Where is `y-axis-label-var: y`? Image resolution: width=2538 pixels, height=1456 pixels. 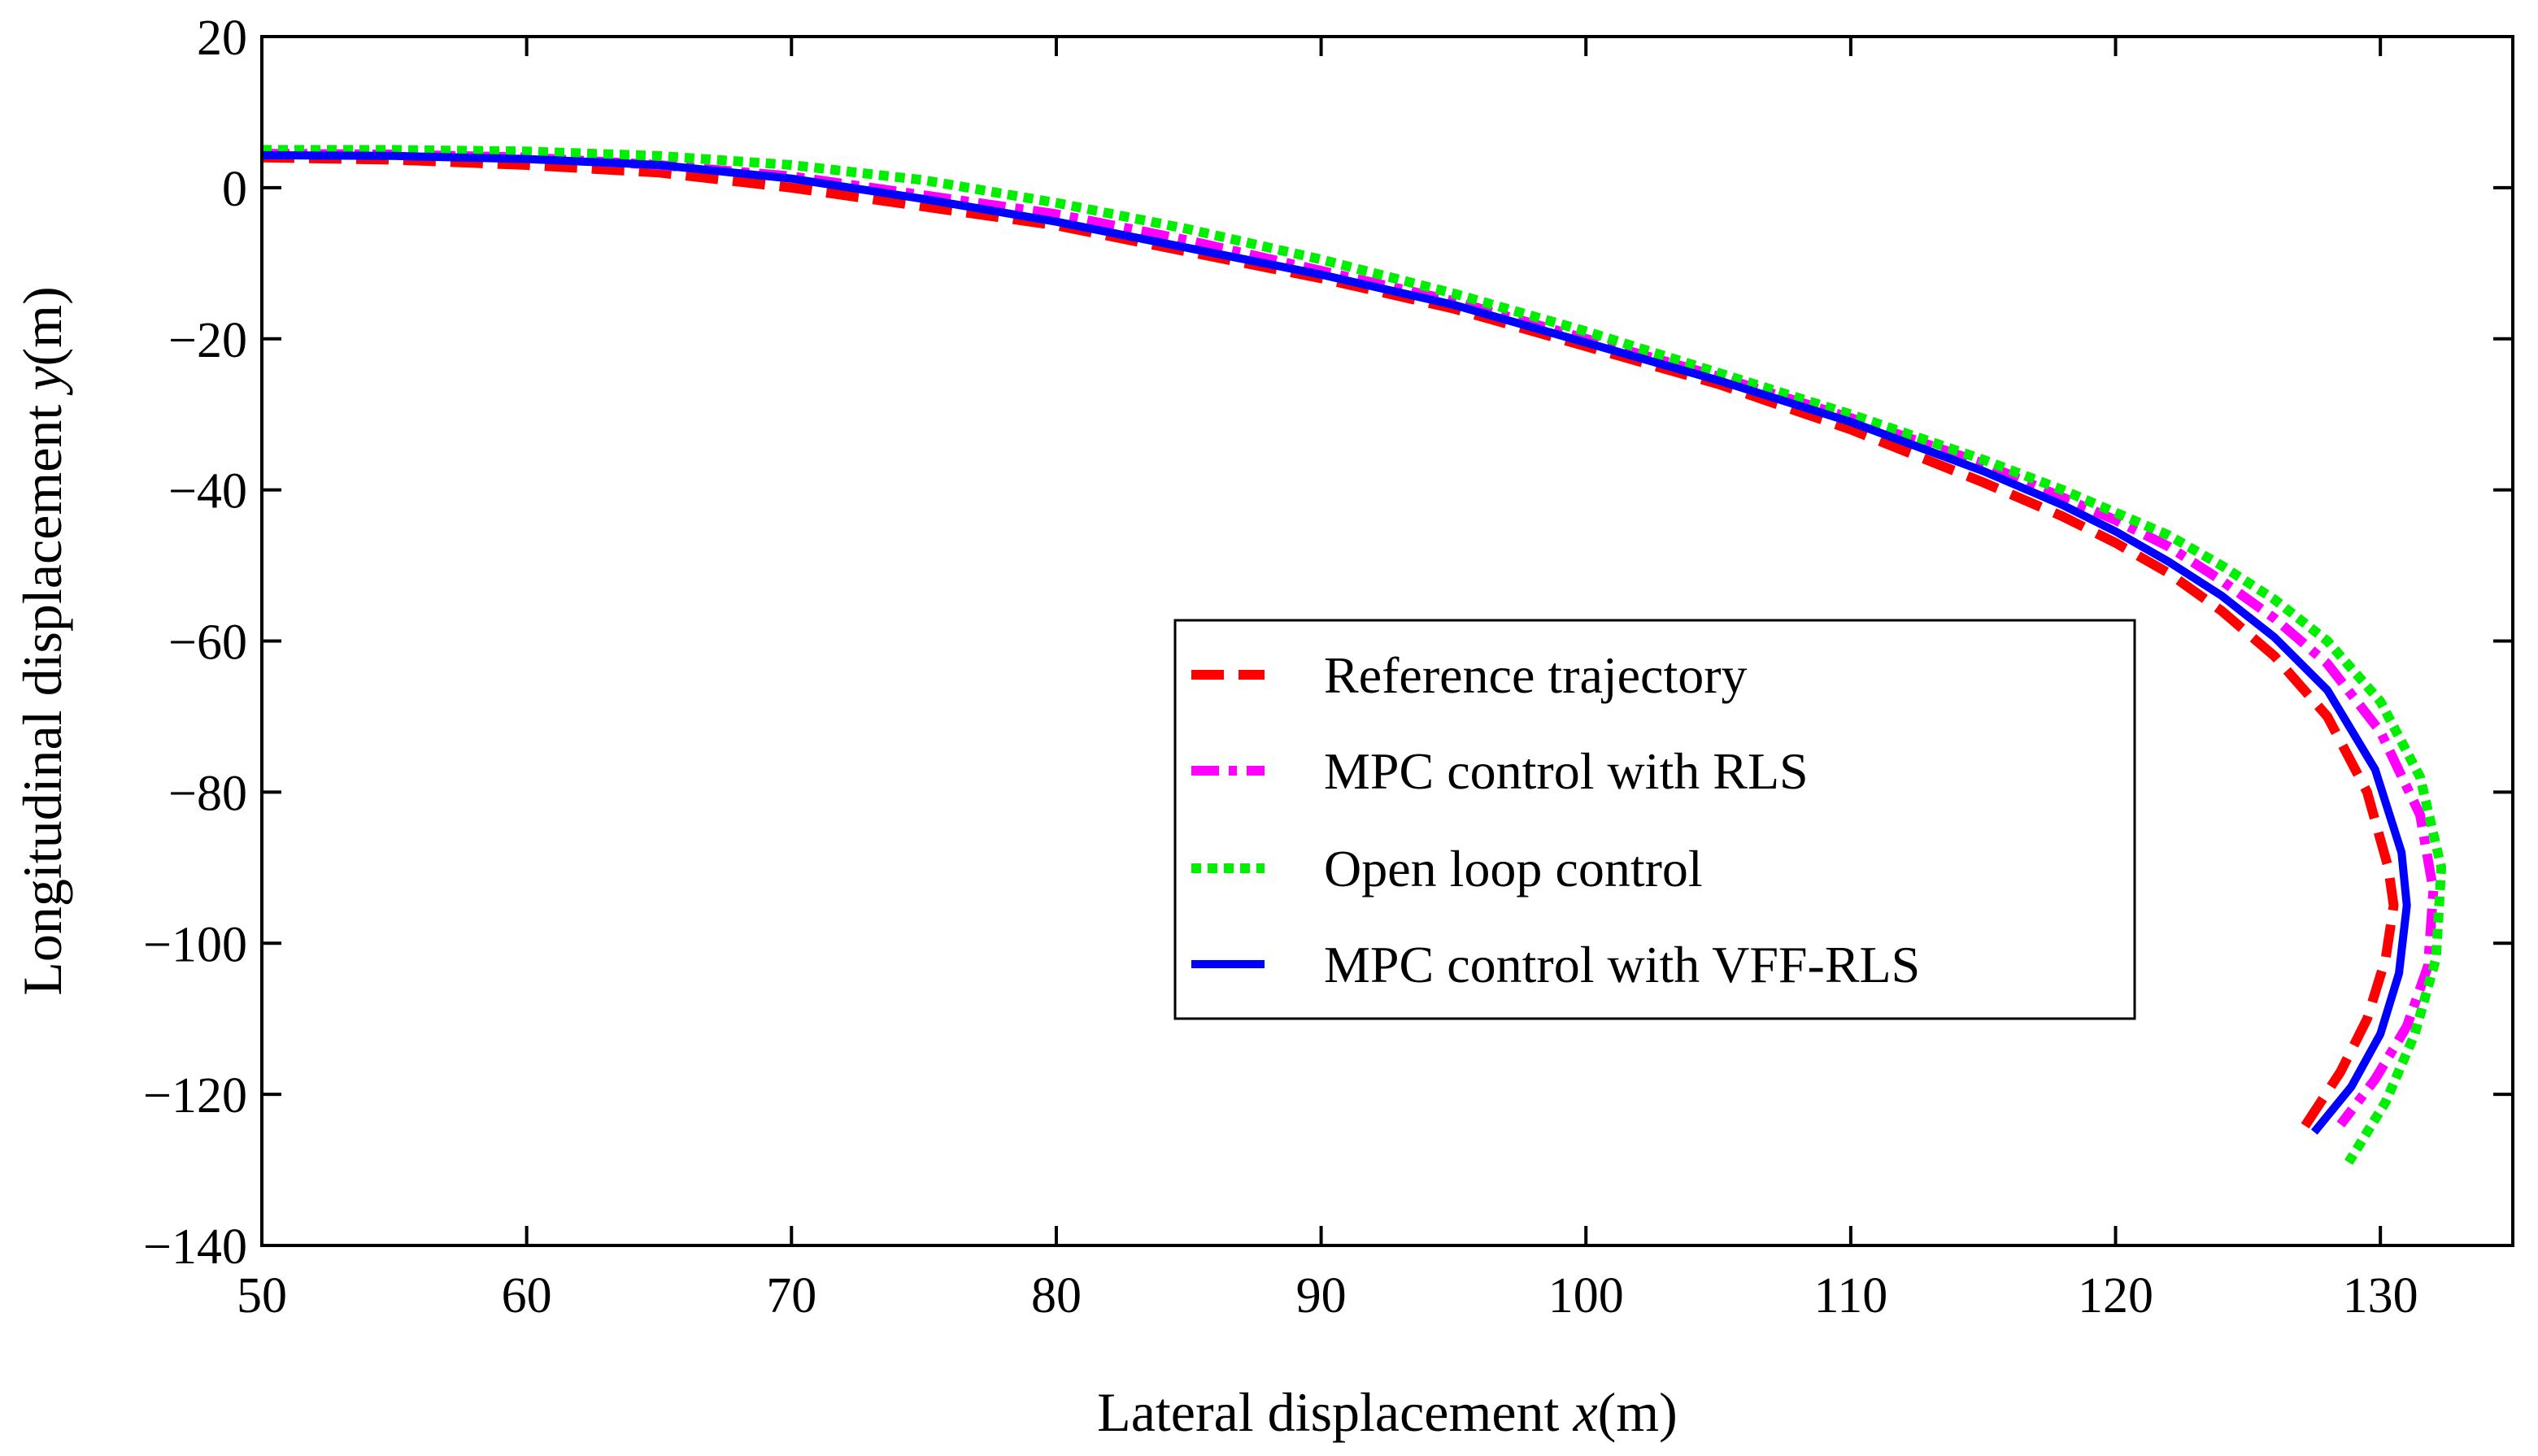 y-axis-label-var: y is located at coordinates (42, 381).